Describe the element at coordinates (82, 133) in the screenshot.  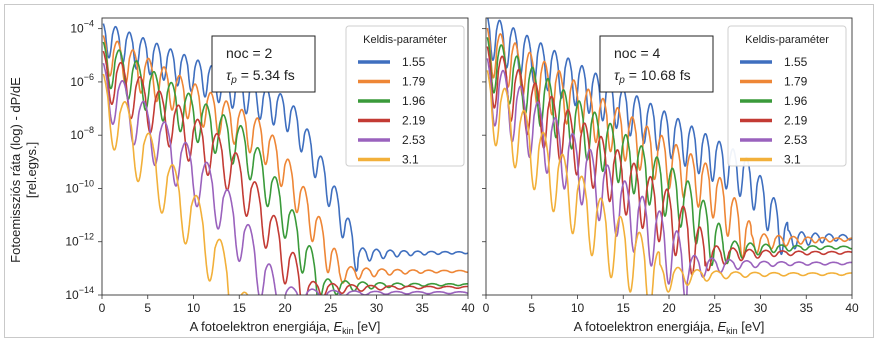
I see `y-tick-label: 10⁻⁸` at that location.